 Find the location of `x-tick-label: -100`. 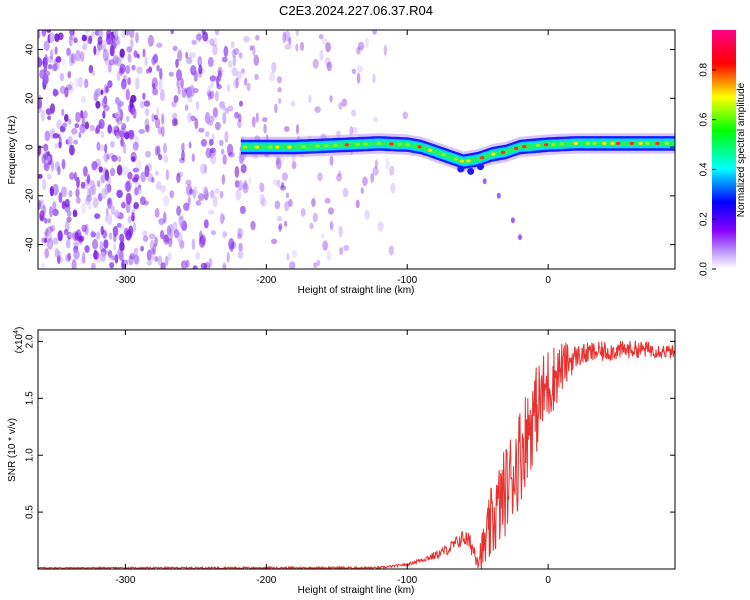

x-tick-label: -100 is located at coordinates (407, 580).